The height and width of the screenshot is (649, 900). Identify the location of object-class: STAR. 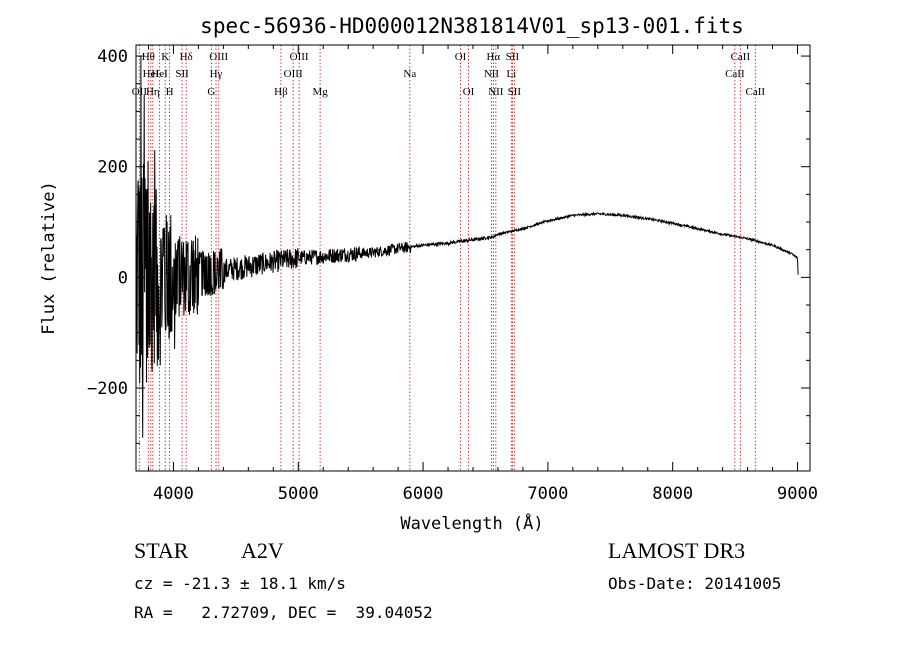
(161, 550).